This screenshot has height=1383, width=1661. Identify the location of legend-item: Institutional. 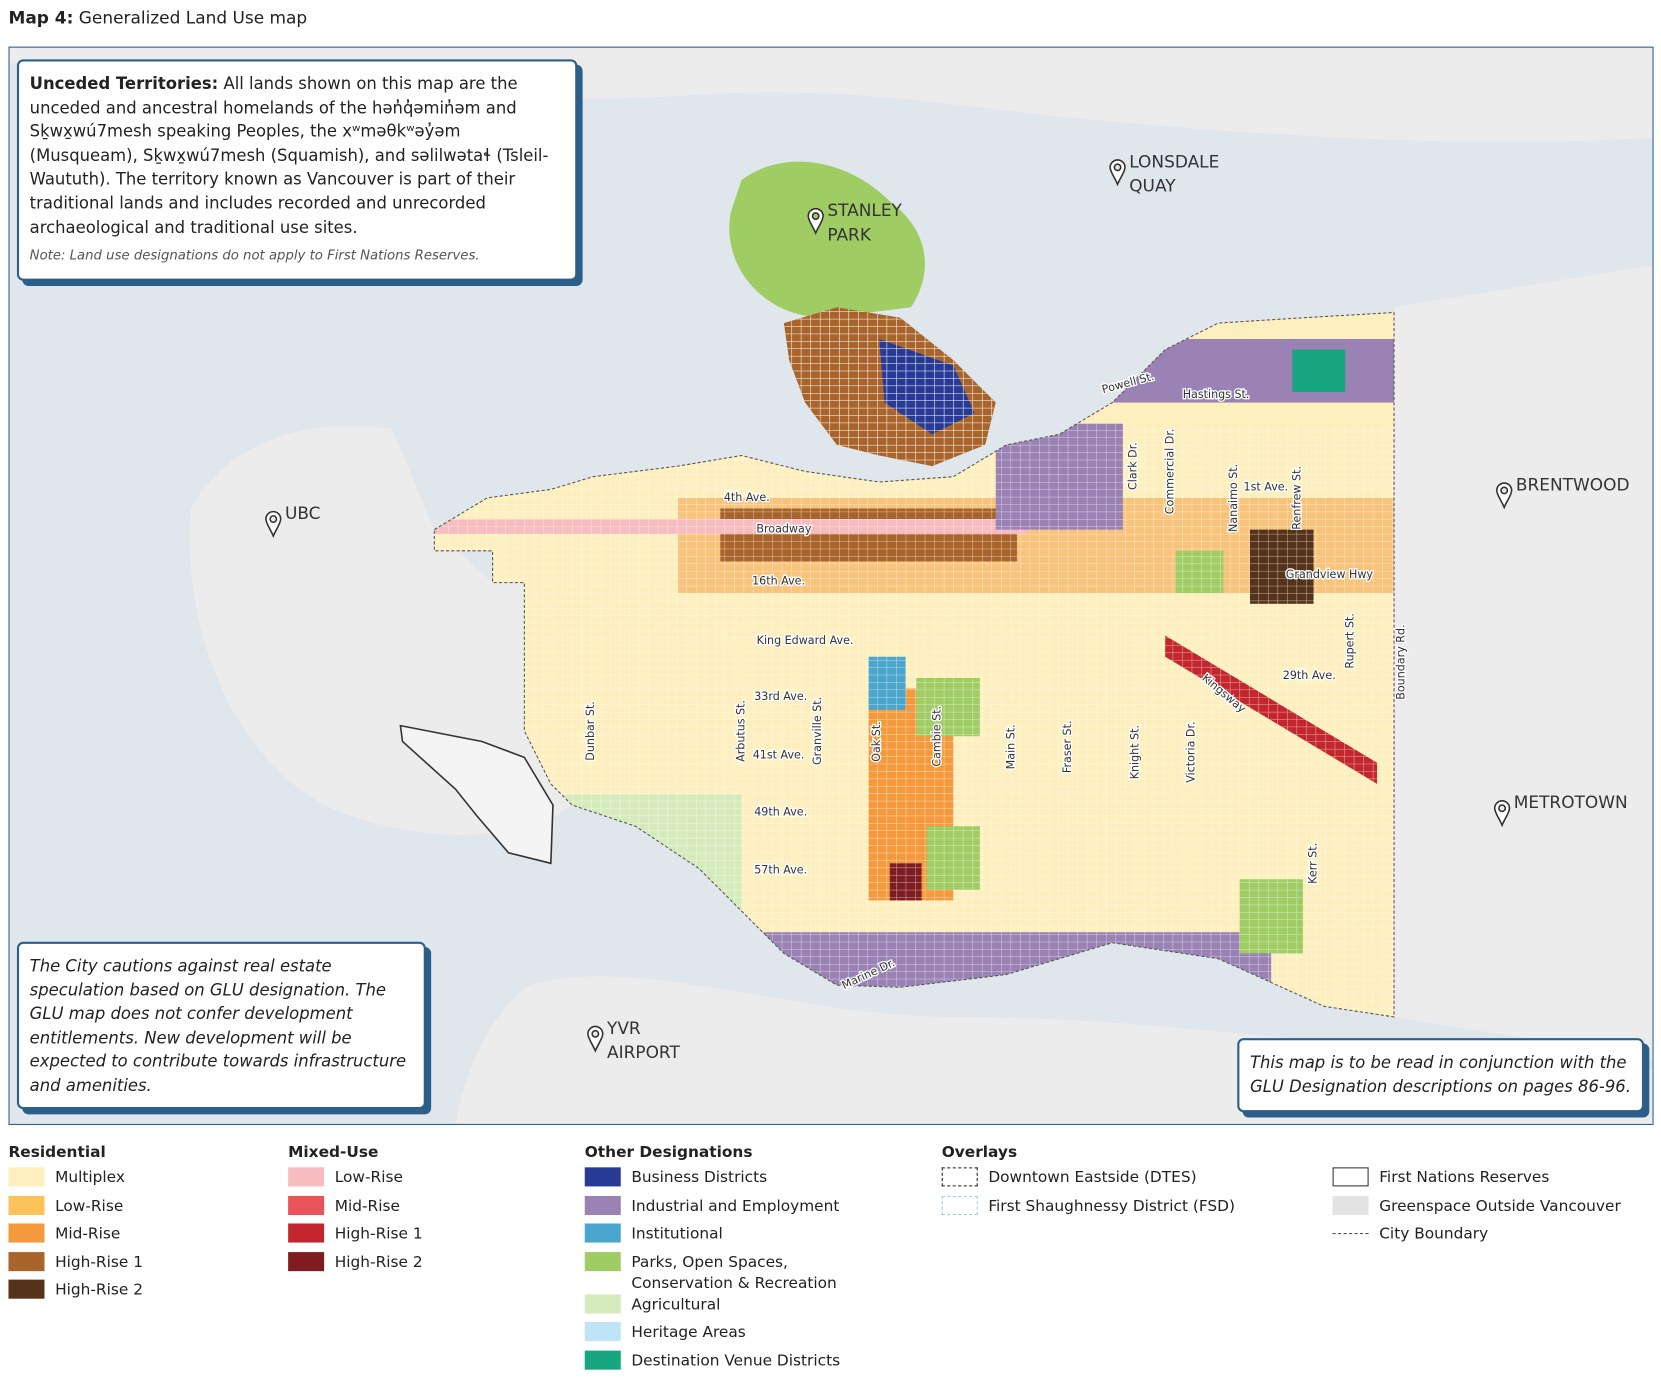
(733, 1237).